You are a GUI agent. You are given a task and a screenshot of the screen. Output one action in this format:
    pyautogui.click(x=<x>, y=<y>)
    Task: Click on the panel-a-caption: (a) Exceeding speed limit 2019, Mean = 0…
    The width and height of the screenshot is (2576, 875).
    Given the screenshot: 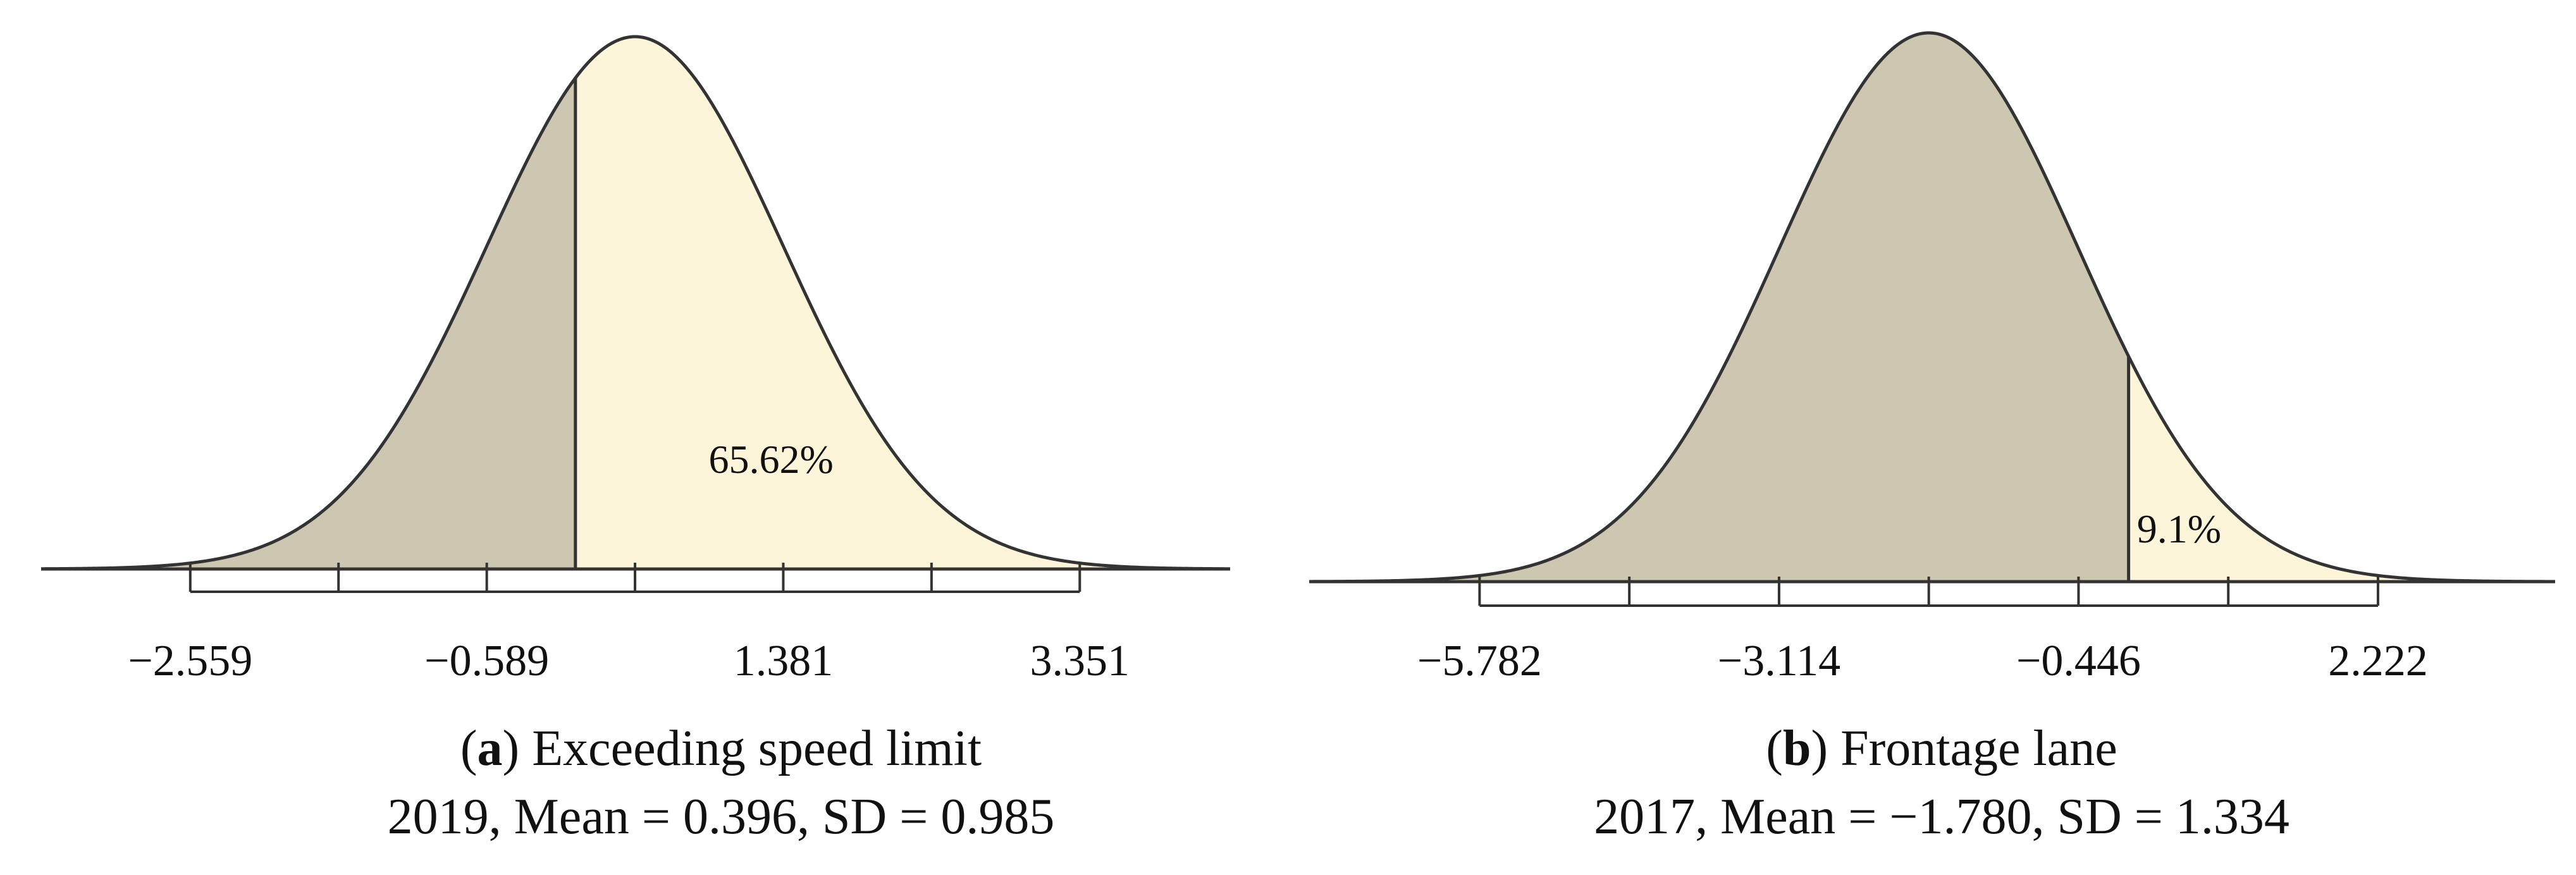 What is the action you would take?
    pyautogui.click(x=721, y=782)
    